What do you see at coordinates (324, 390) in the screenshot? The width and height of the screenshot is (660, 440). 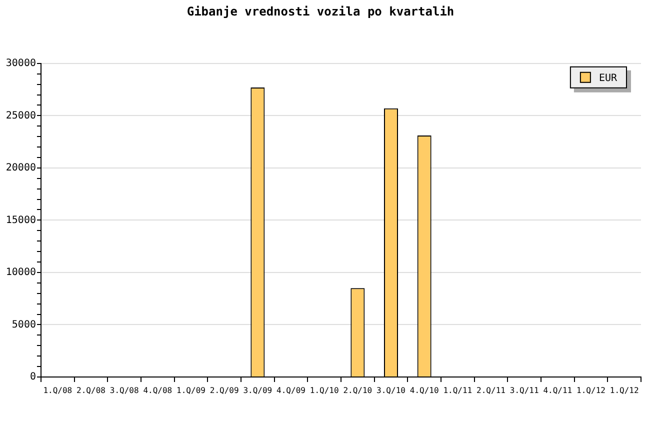 I see `x-tick-label: 1.Q/10` at bounding box center [324, 390].